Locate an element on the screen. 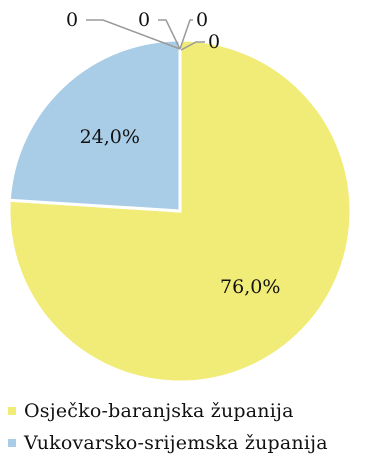 The width and height of the screenshot is (370, 466). legend-label-vukovar: Vukovarsko-srijemska županija is located at coordinates (176, 443).